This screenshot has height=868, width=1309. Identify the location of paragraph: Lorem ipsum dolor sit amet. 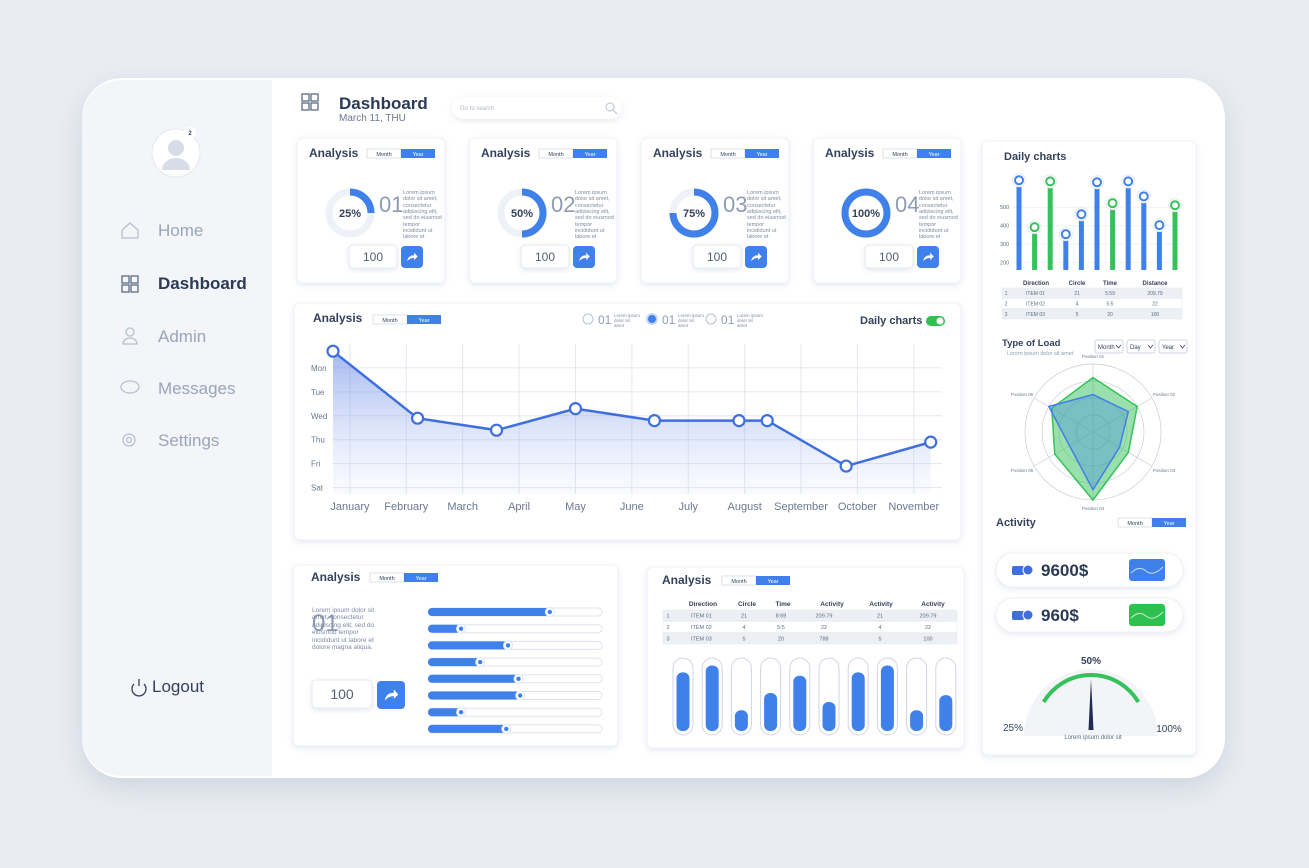
(691, 321).